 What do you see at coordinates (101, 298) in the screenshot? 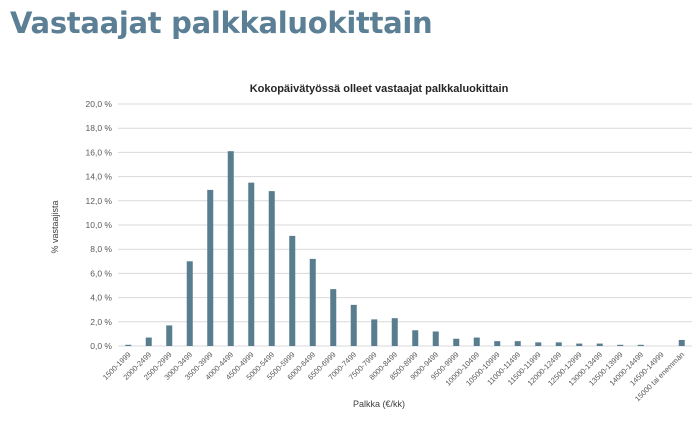
I see `y-tick-label: 4,0 %` at bounding box center [101, 298].